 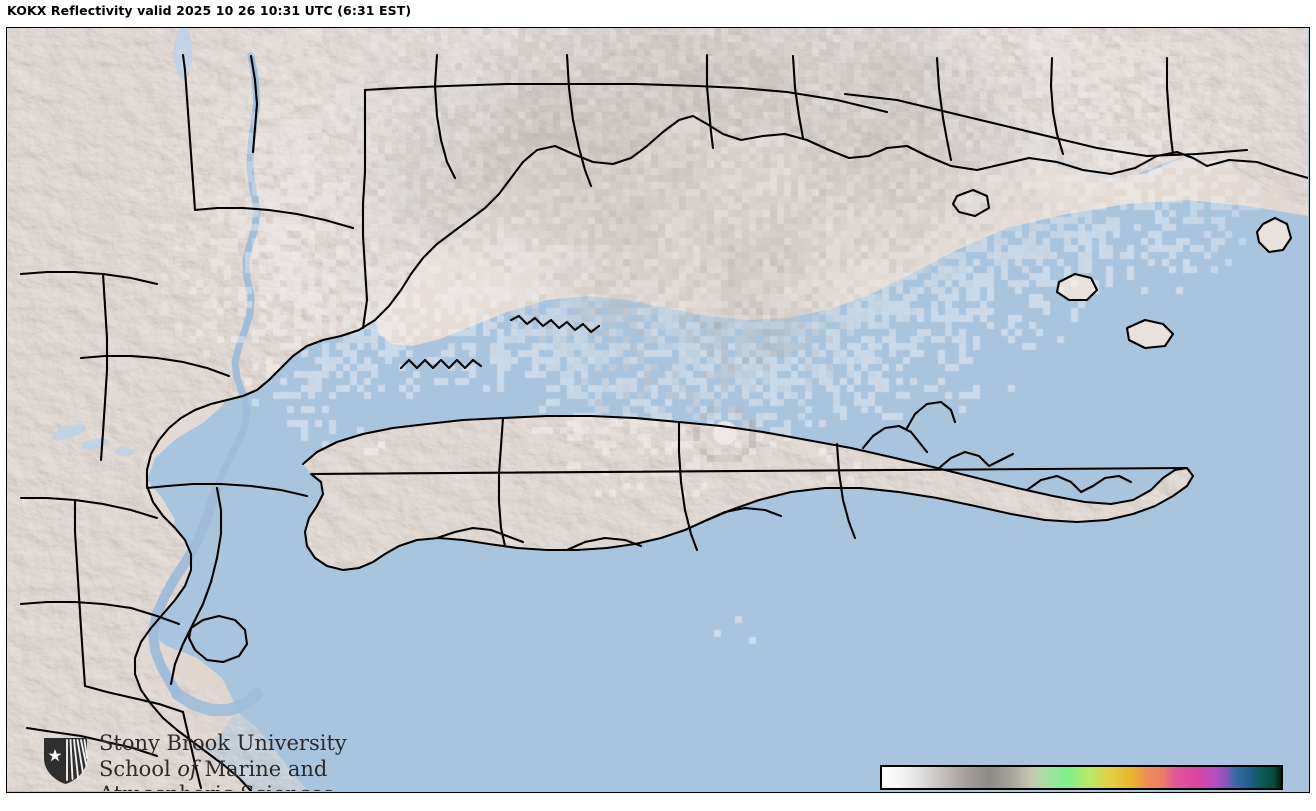 I want to click on colorbar: 0204050607080, so click(x=1081, y=778).